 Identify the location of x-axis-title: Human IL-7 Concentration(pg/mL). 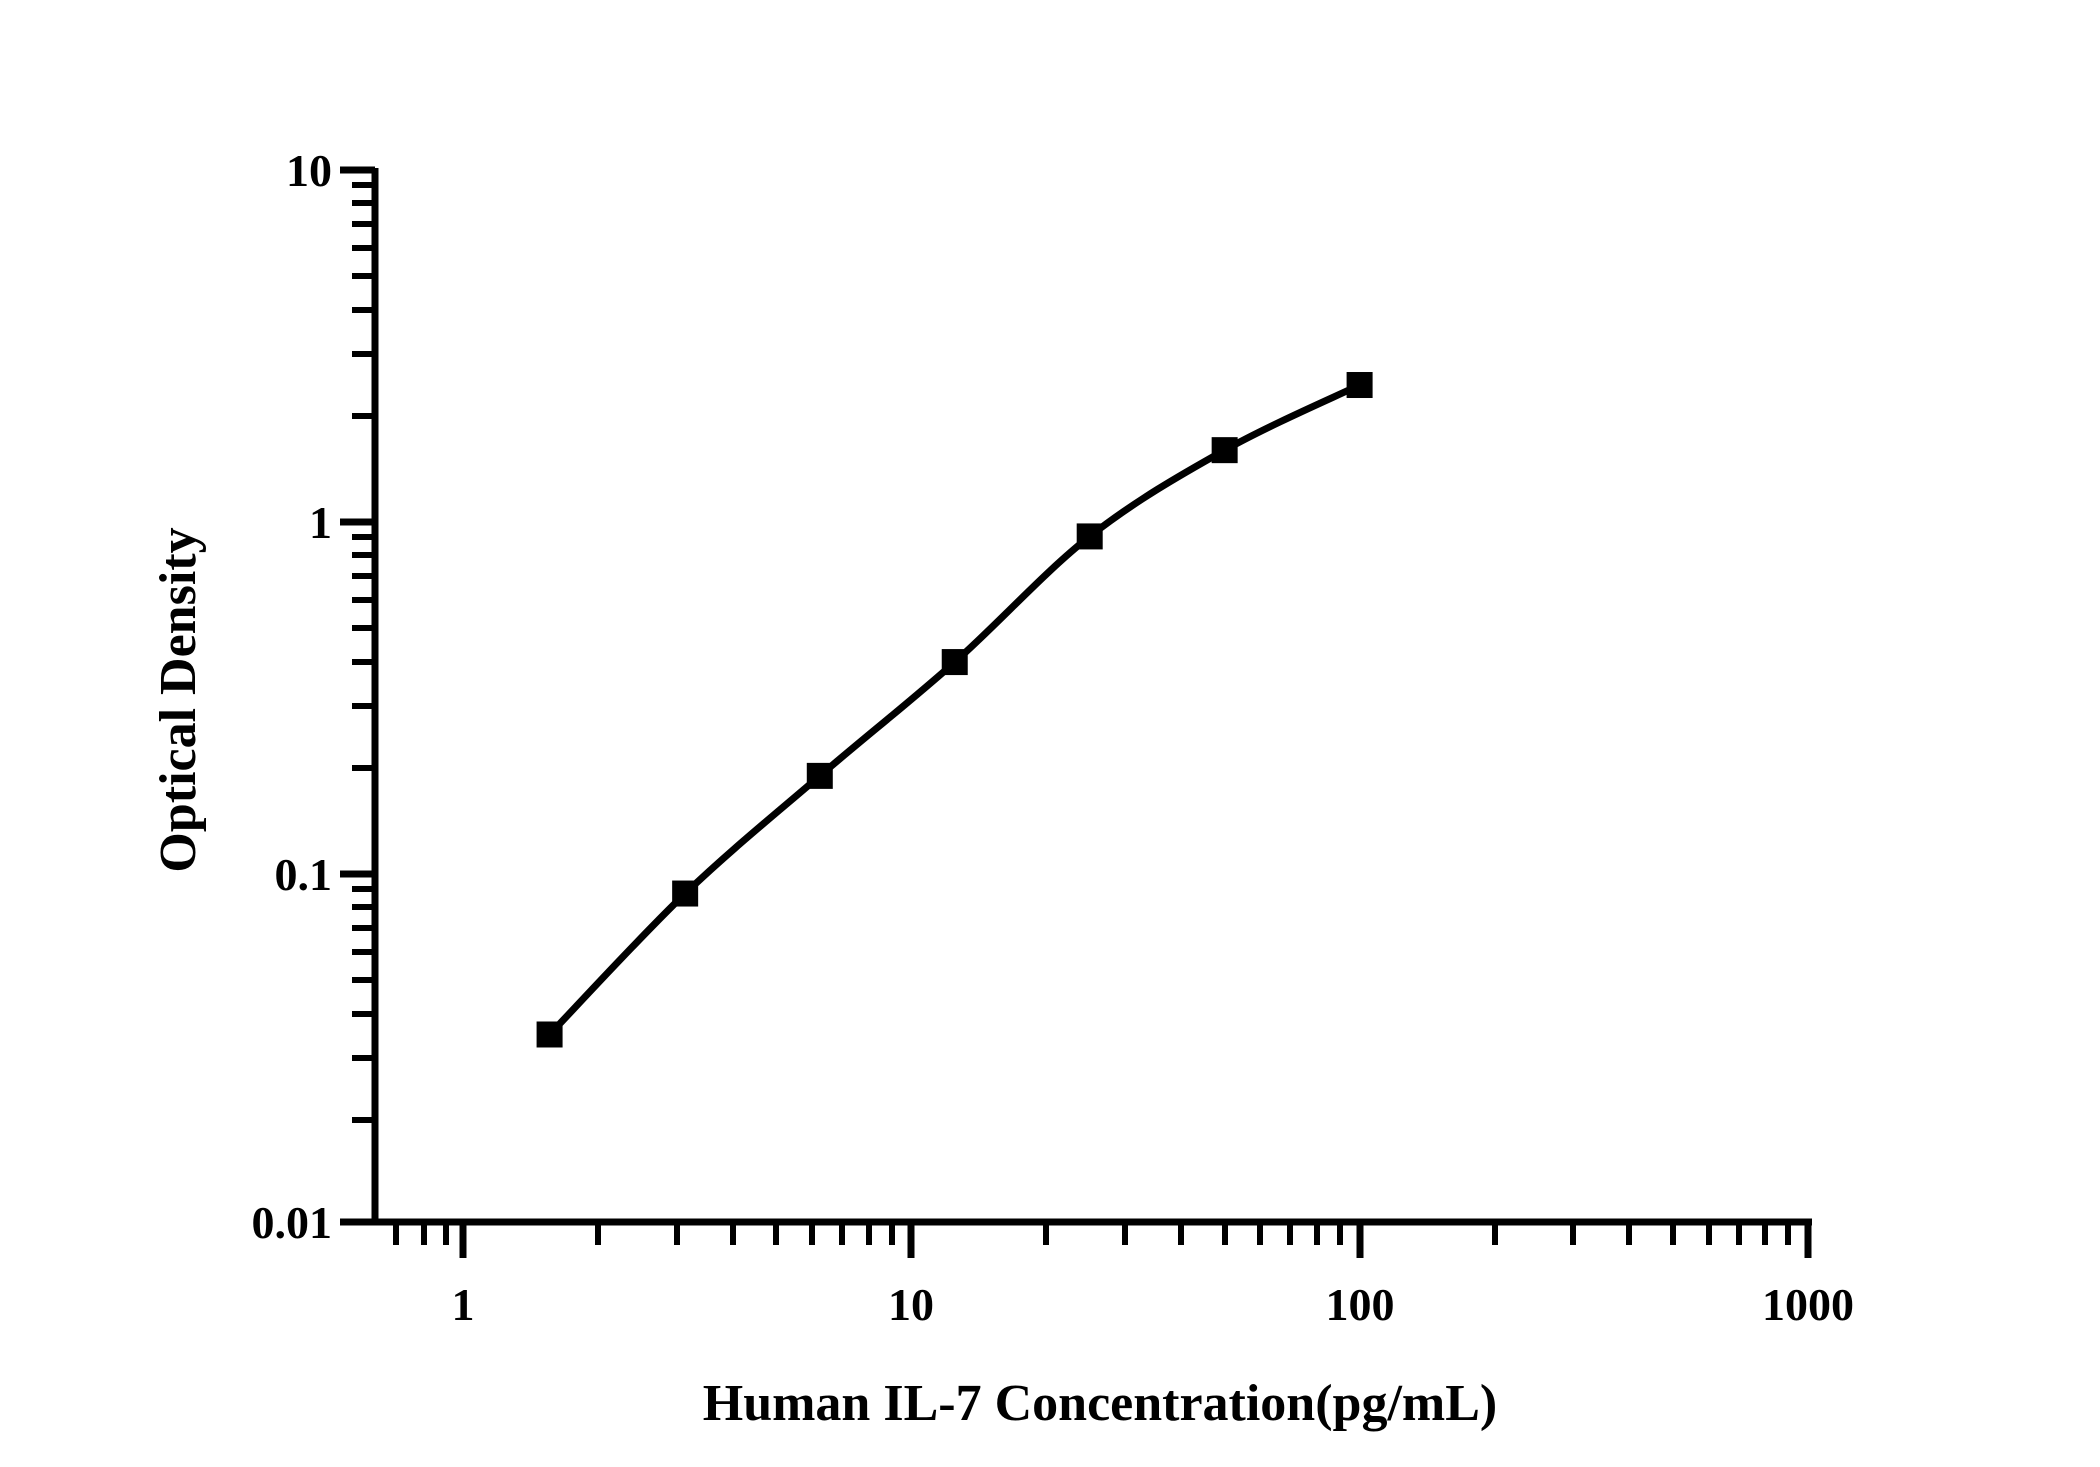
(1100, 1403).